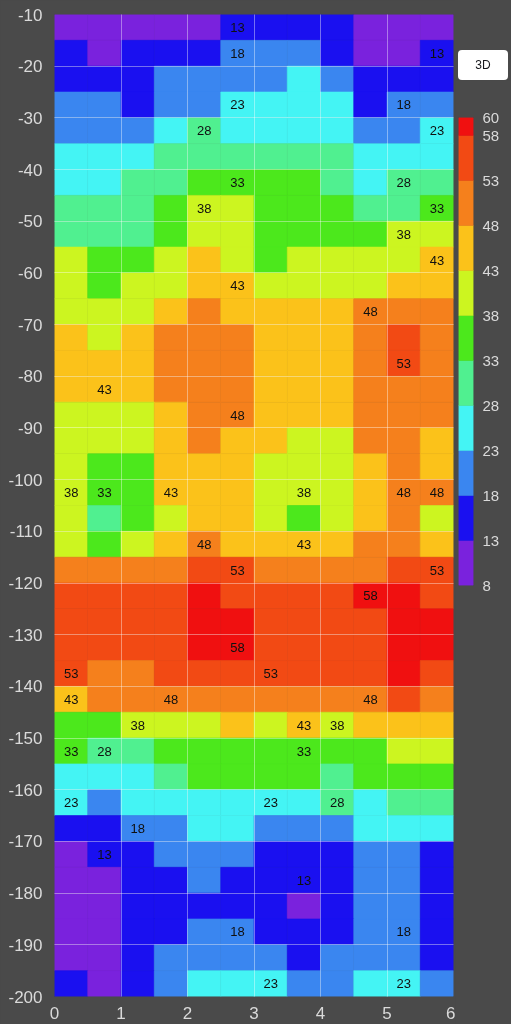  I want to click on y-tick-label: -10, so click(30, 15).